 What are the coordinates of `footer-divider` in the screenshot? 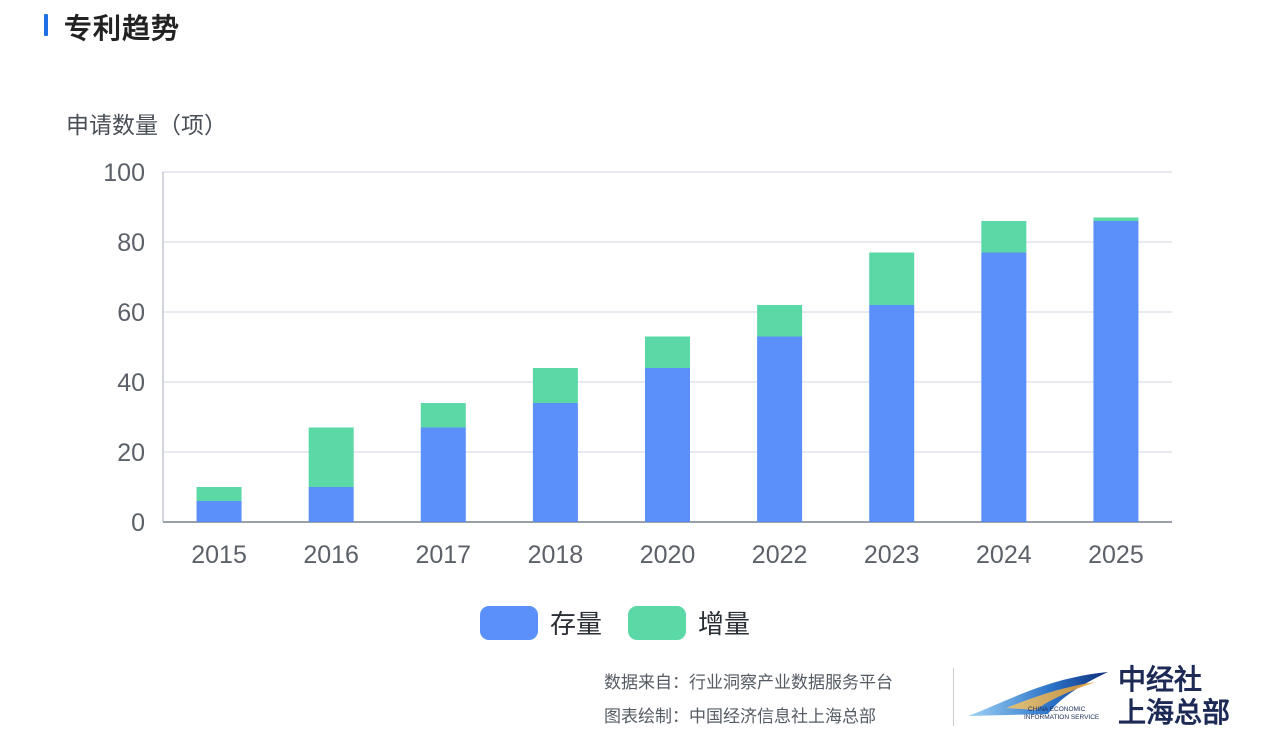 It's located at (953, 697).